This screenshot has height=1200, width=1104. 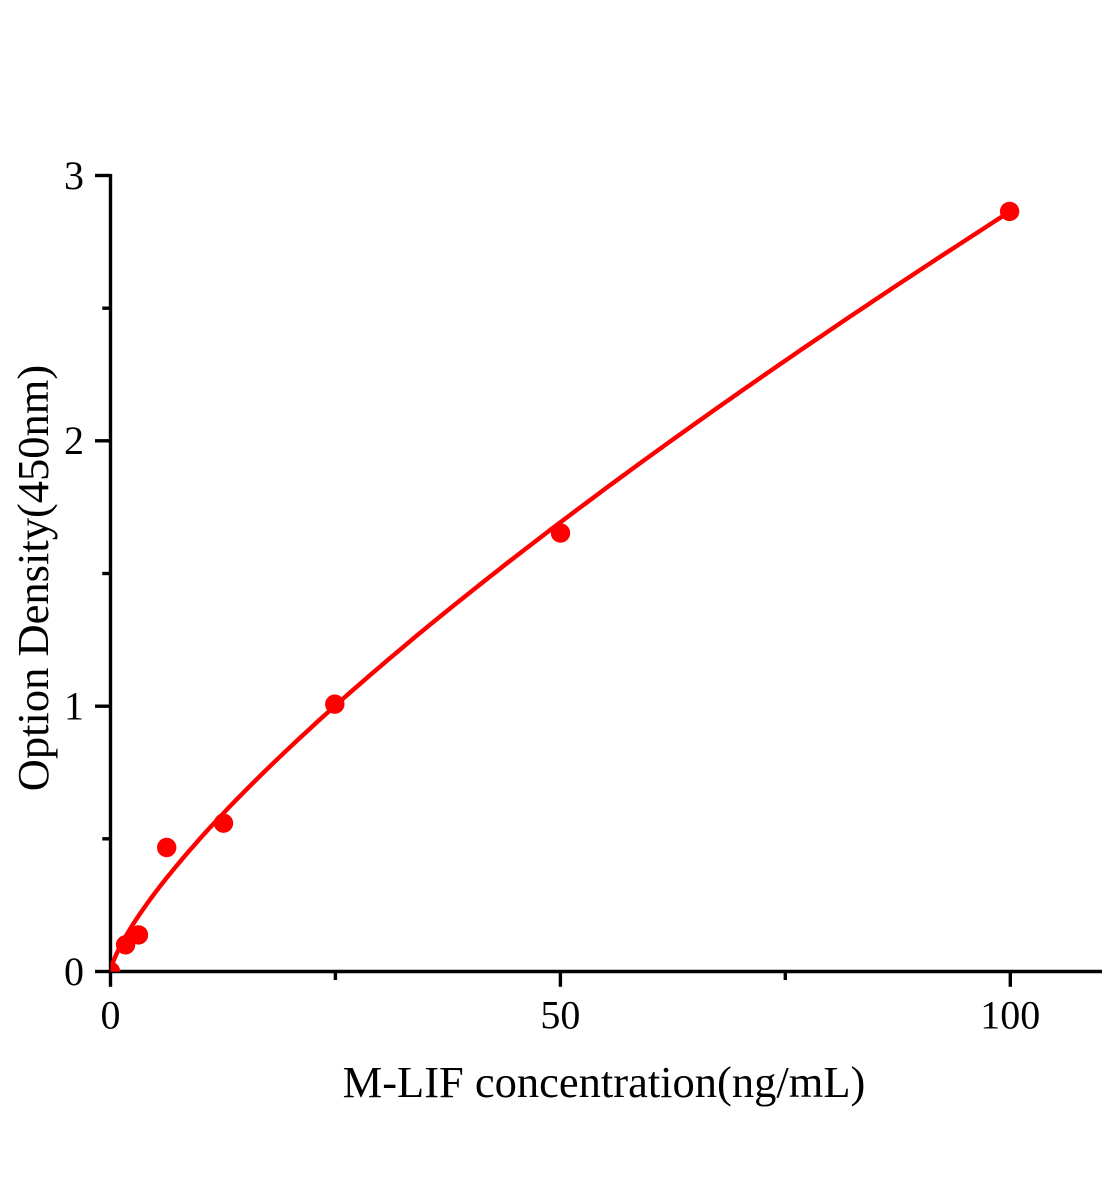 I want to click on svg-text: 50, so click(x=560, y=1015).